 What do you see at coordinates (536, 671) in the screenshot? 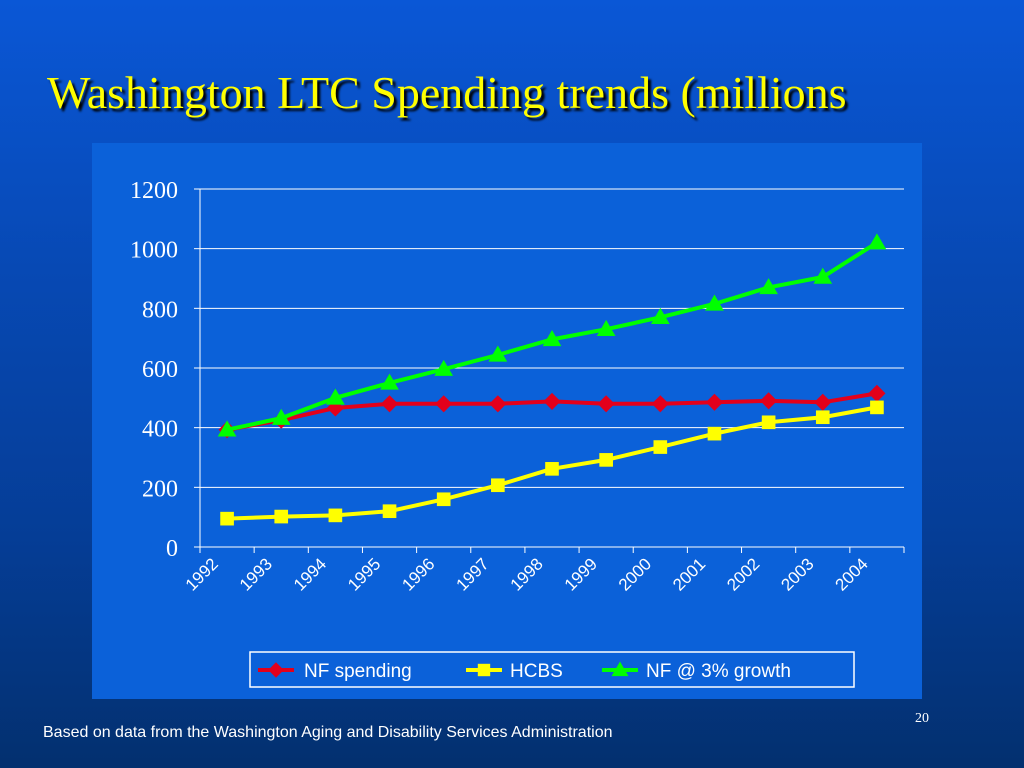
I see `legend-label: HCBS` at bounding box center [536, 671].